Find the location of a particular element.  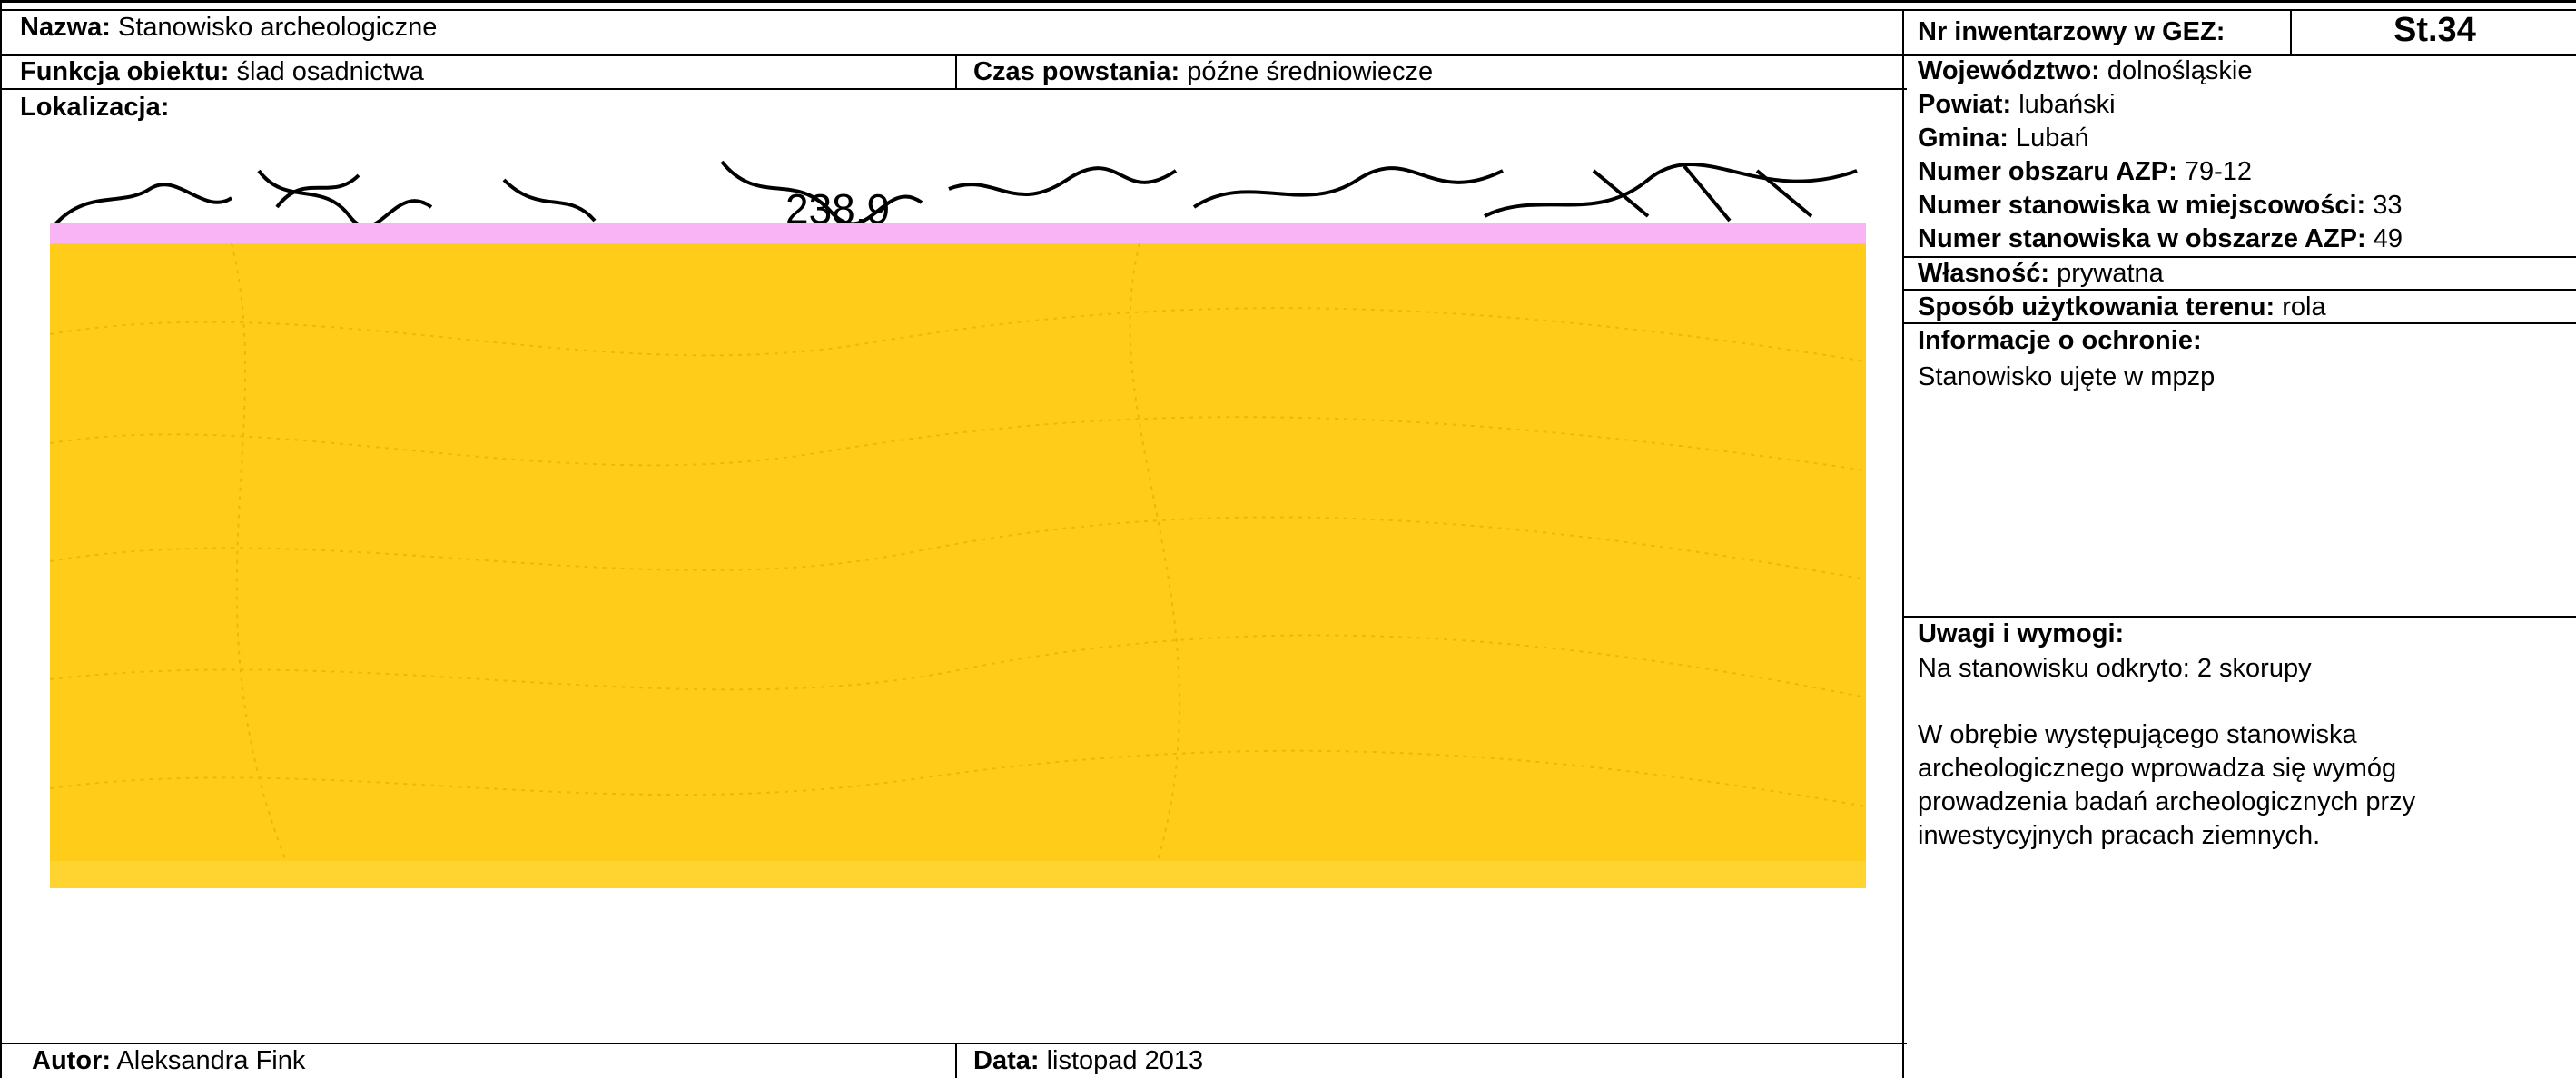

remarks-label: Uwagi i wymogi: is located at coordinates (2022, 633).